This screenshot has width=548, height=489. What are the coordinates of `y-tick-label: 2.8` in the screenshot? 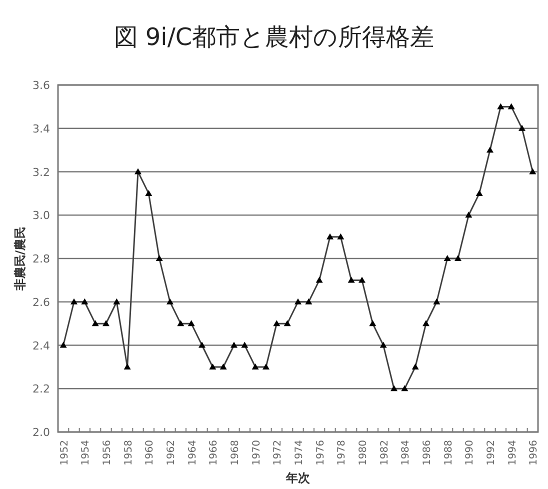 It's located at (41, 259).